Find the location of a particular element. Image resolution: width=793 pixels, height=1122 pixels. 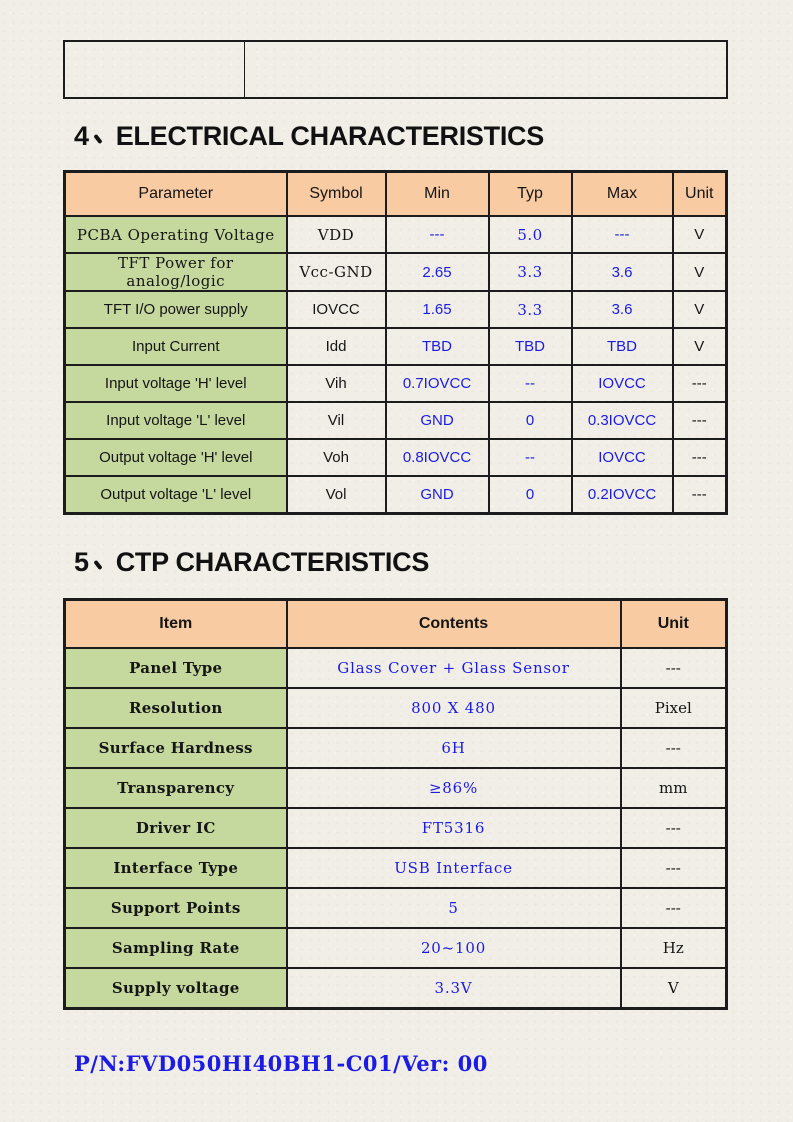

contents-cell: FT5316 is located at coordinates (453, 828).